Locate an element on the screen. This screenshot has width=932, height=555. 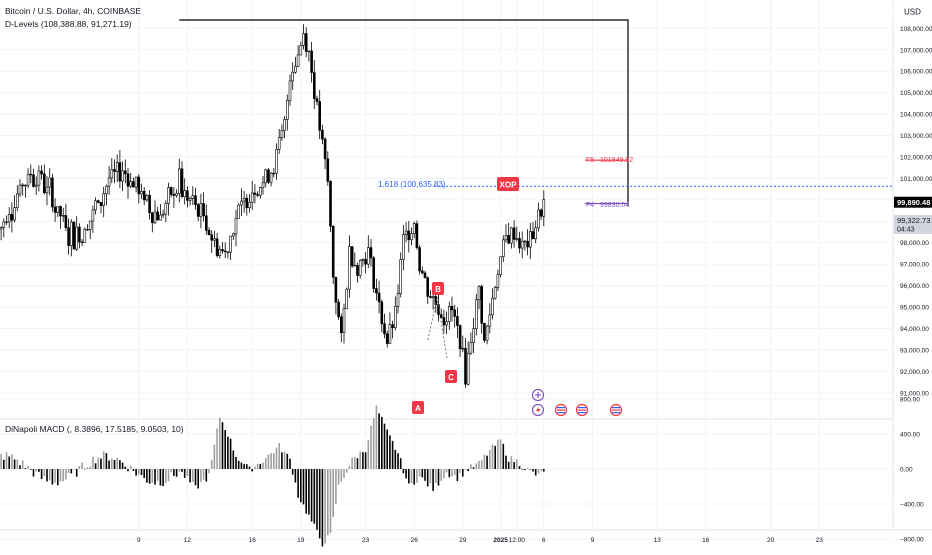
xop-badge is located at coordinates (508, 184).